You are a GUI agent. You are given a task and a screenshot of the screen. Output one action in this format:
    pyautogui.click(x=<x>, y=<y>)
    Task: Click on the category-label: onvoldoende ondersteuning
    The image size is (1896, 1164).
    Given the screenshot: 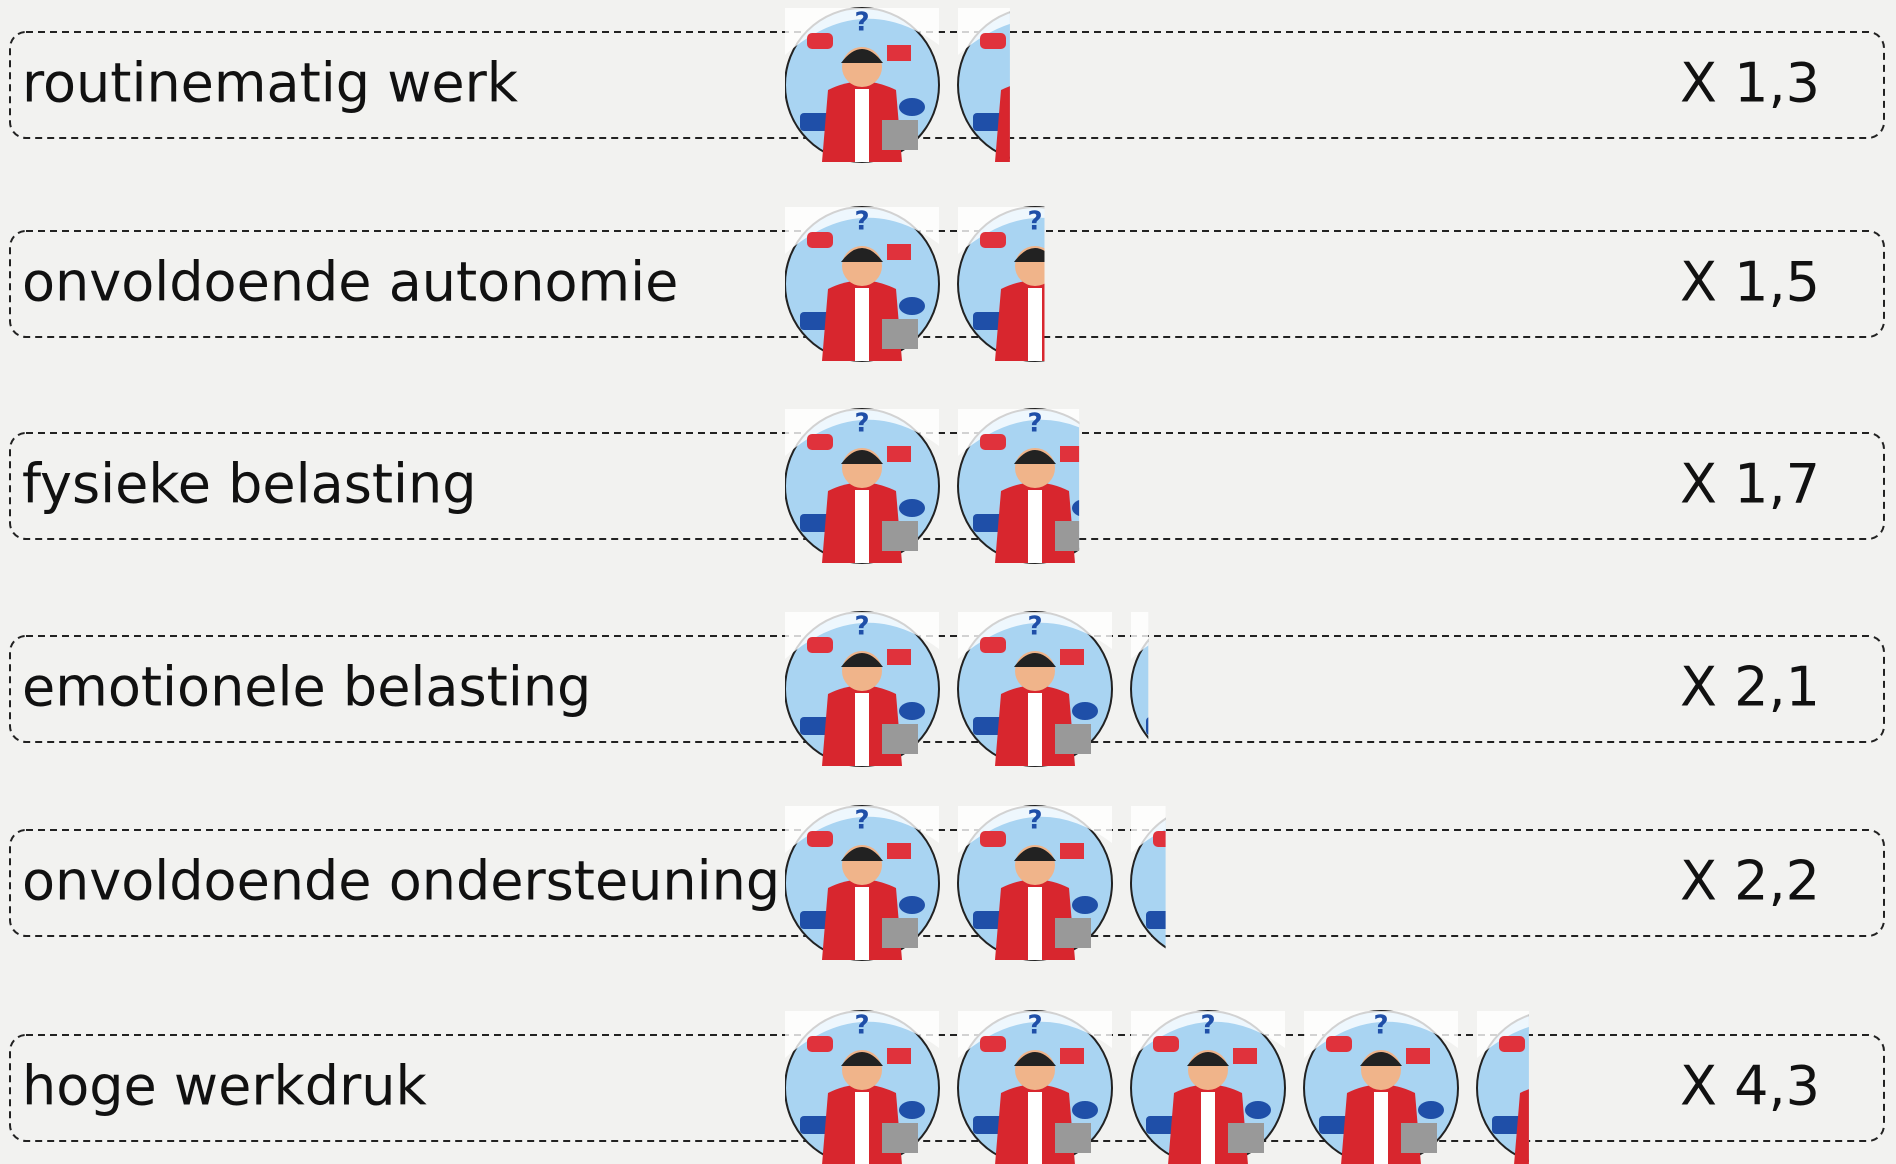 What is the action you would take?
    pyautogui.click(x=401, y=881)
    